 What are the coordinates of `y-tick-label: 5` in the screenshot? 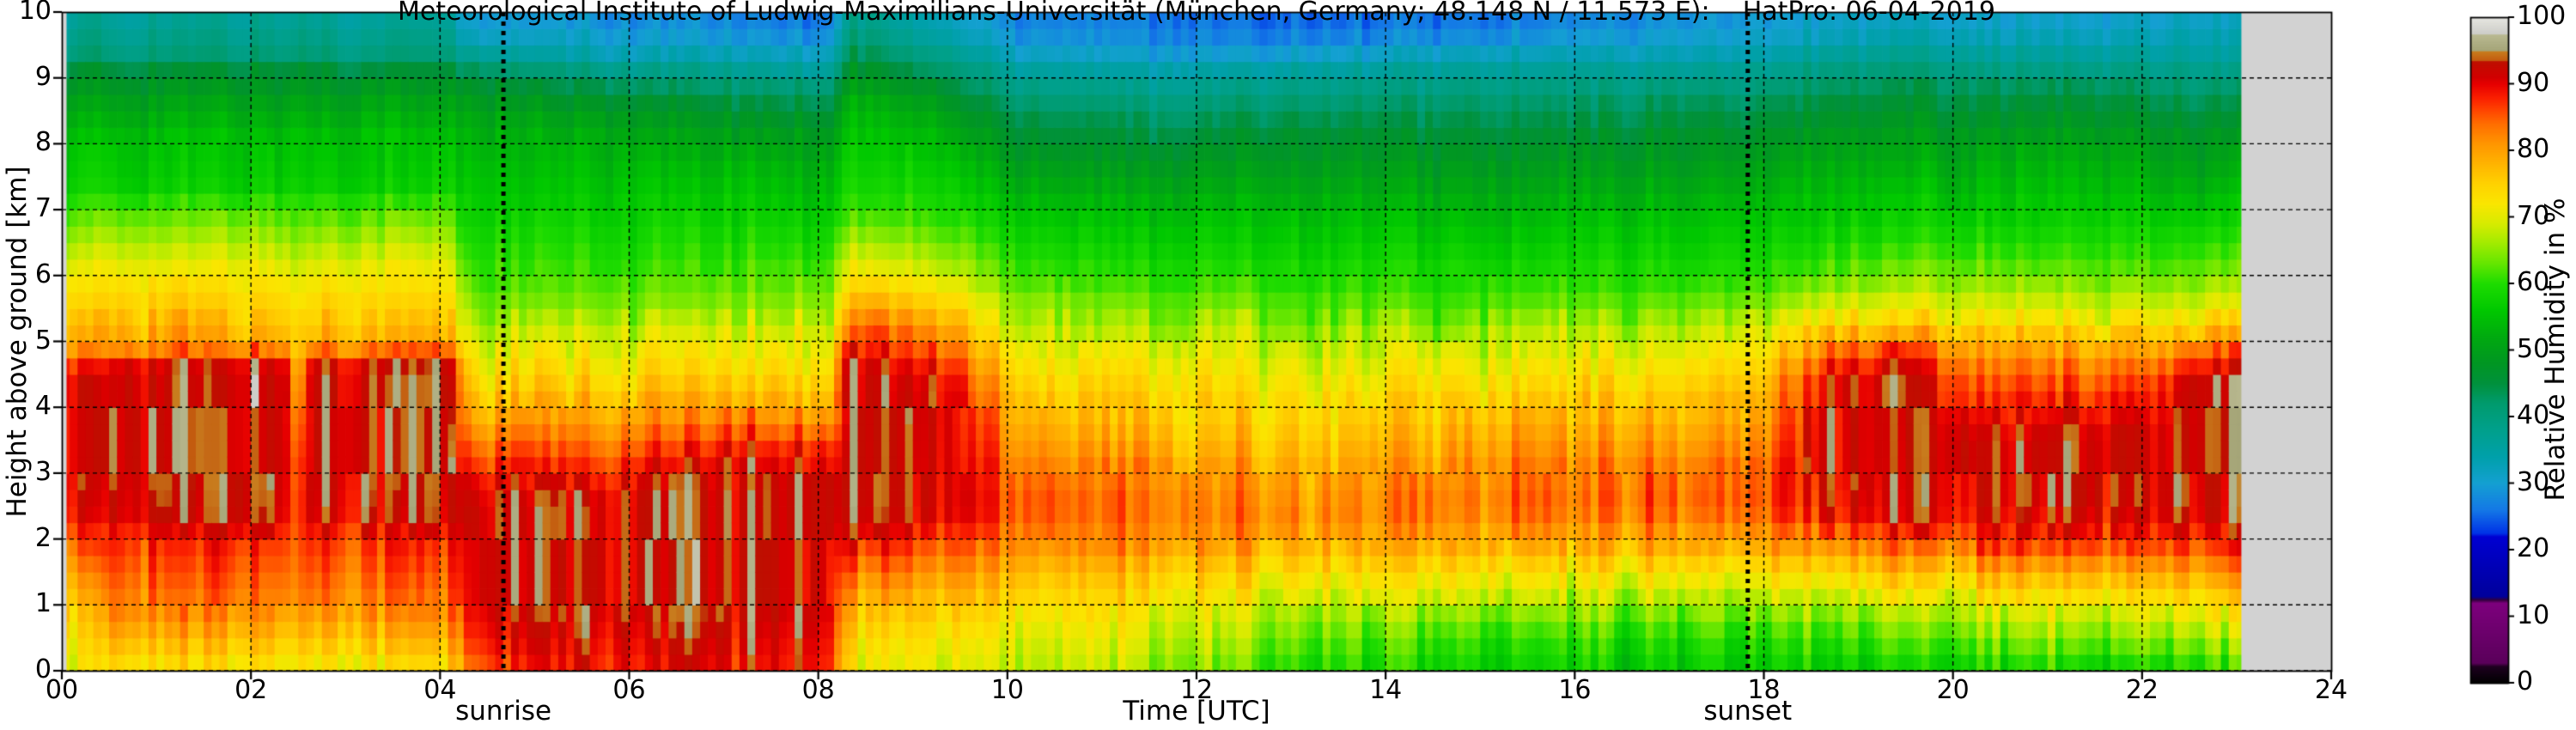 It's located at (43, 340).